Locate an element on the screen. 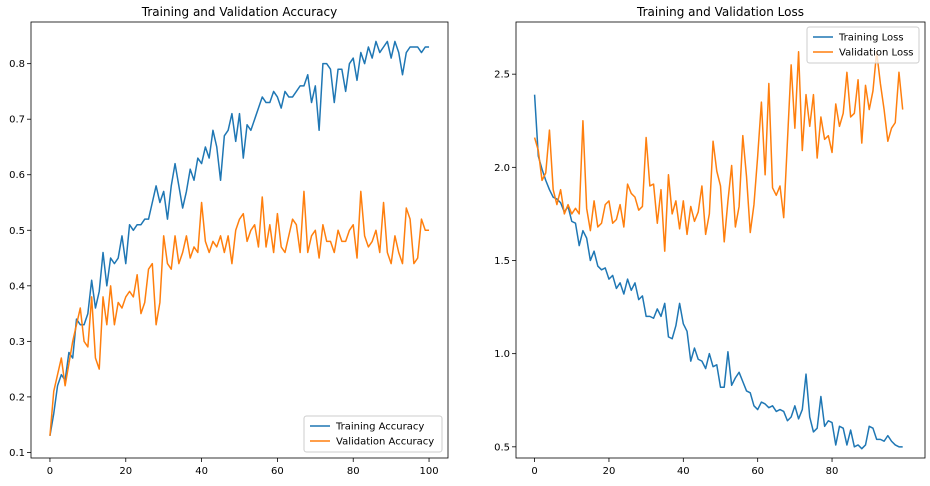 Image resolution: width=930 pixels, height=486 pixels. loss-legend-label: Validation Loss is located at coordinates (876, 53).